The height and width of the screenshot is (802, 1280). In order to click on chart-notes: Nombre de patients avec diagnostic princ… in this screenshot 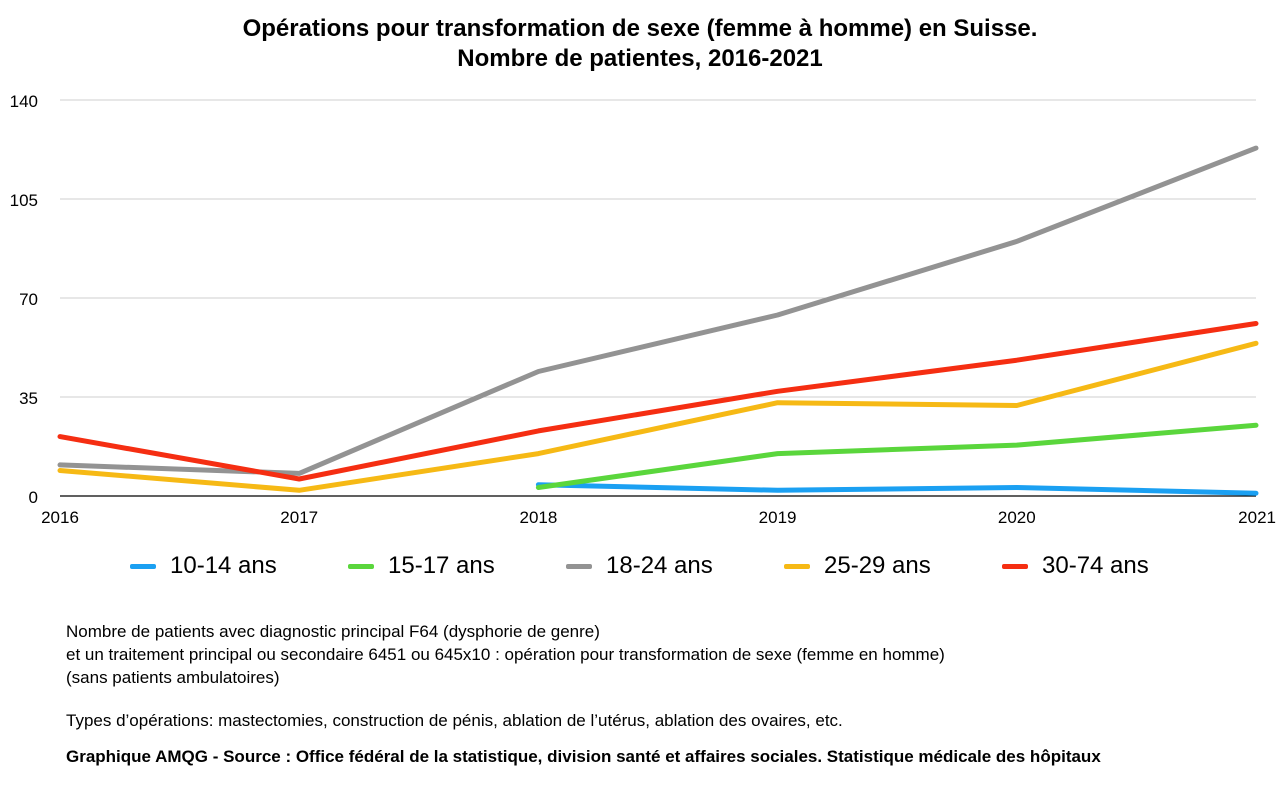, I will do `click(505, 676)`.